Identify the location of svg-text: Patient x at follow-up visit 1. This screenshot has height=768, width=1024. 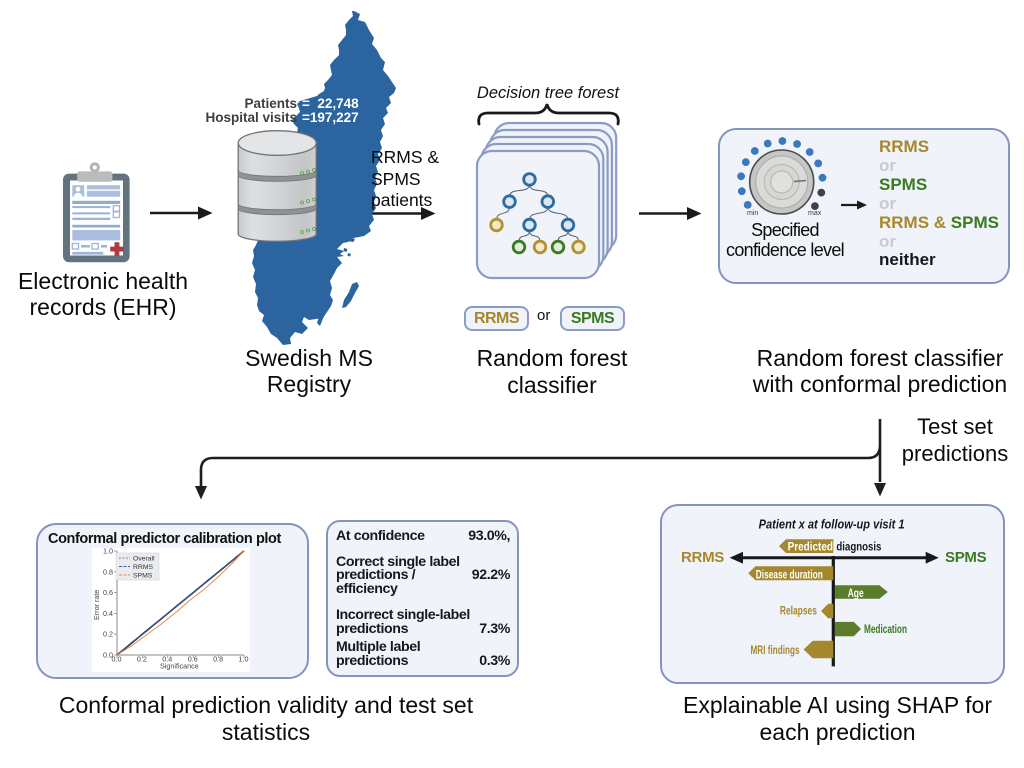
(832, 524).